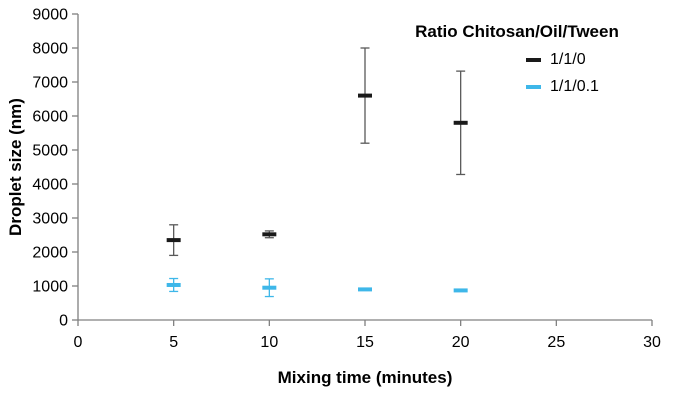  What do you see at coordinates (50, 49) in the screenshot?
I see `y-tick-label: 8000` at bounding box center [50, 49].